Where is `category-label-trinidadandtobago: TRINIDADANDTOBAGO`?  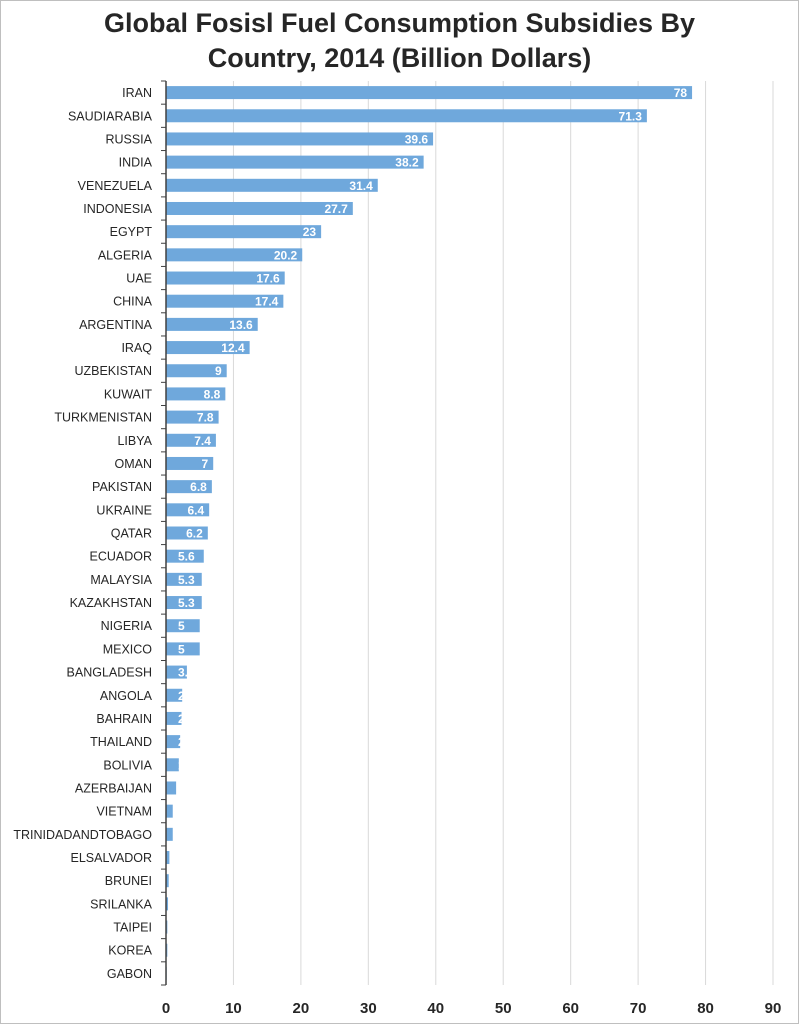 category-label-trinidadandtobago: TRINIDADANDTOBAGO is located at coordinates (82, 835).